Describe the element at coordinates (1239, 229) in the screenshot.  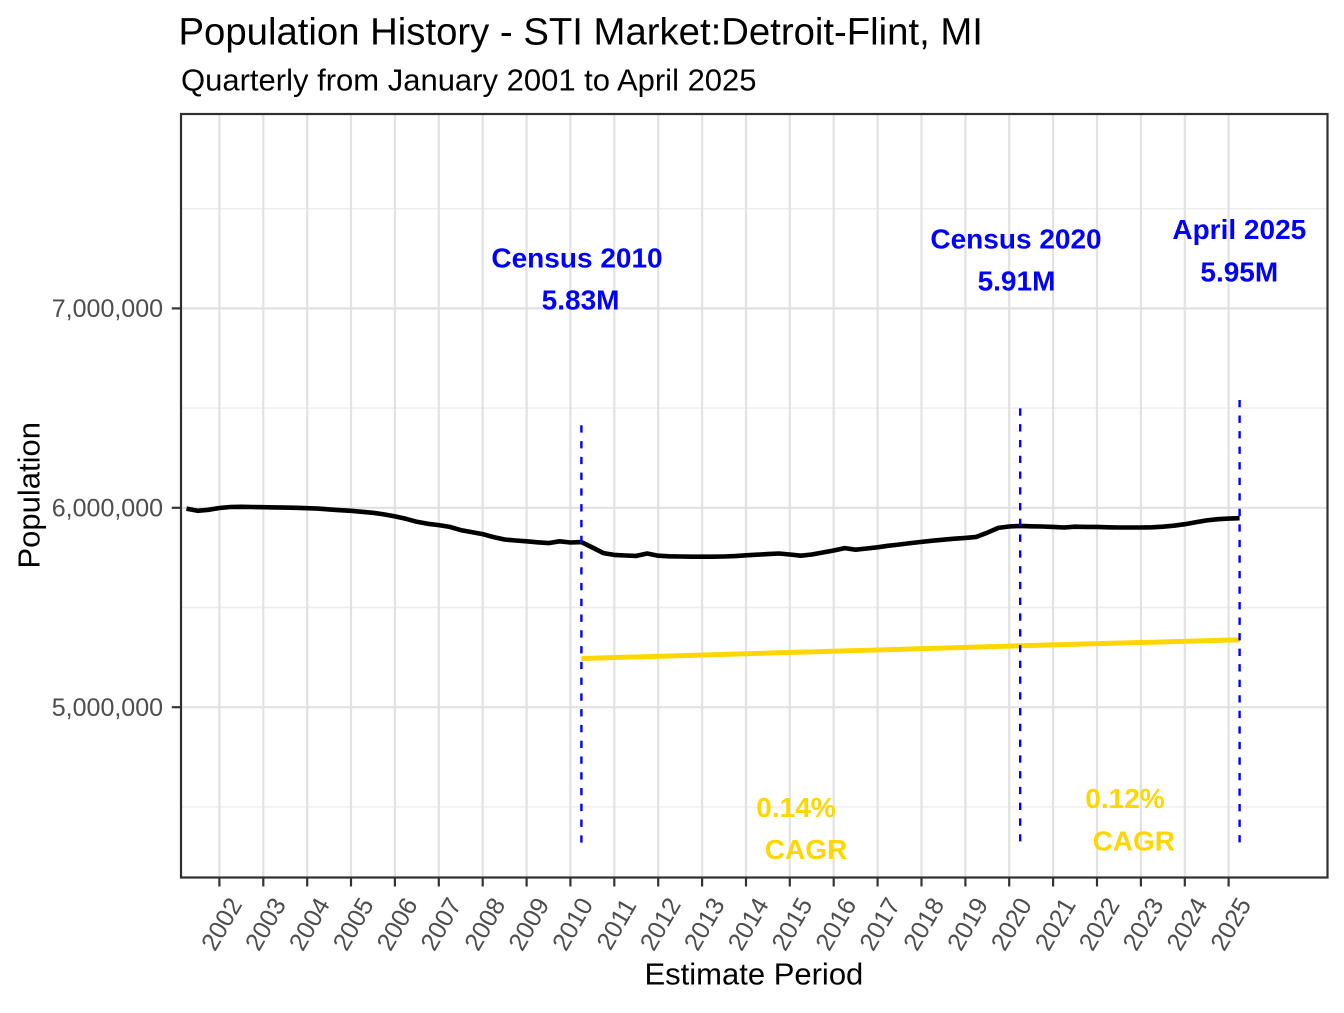
I see `svg-text: April 2025` at that location.